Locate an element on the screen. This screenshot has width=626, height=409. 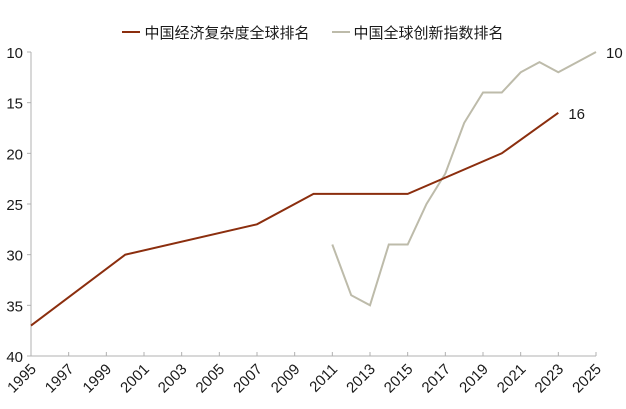
x-tick-label: 1999 is located at coordinates (98, 379).